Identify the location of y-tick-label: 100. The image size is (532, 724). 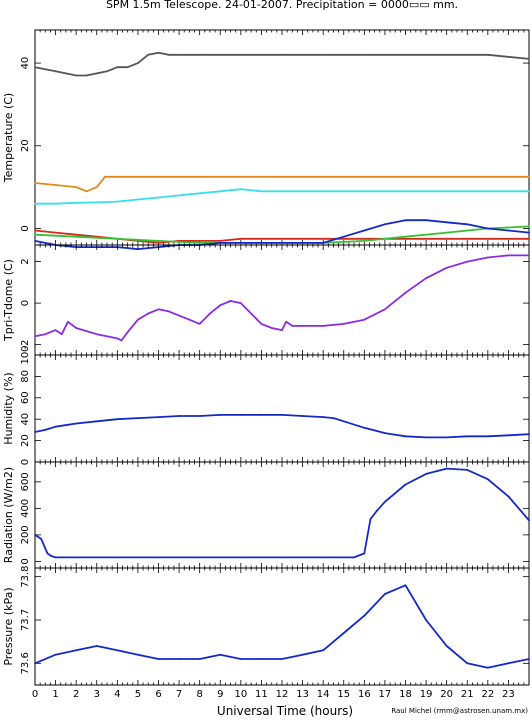
(25, 354).